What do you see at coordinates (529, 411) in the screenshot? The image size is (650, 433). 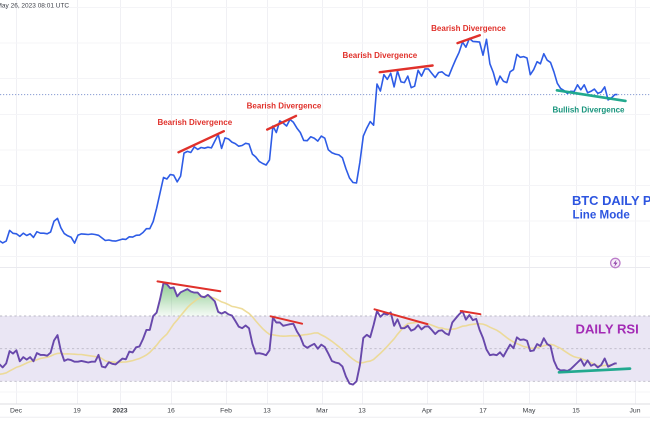 I see `svg-text: May` at bounding box center [529, 411].